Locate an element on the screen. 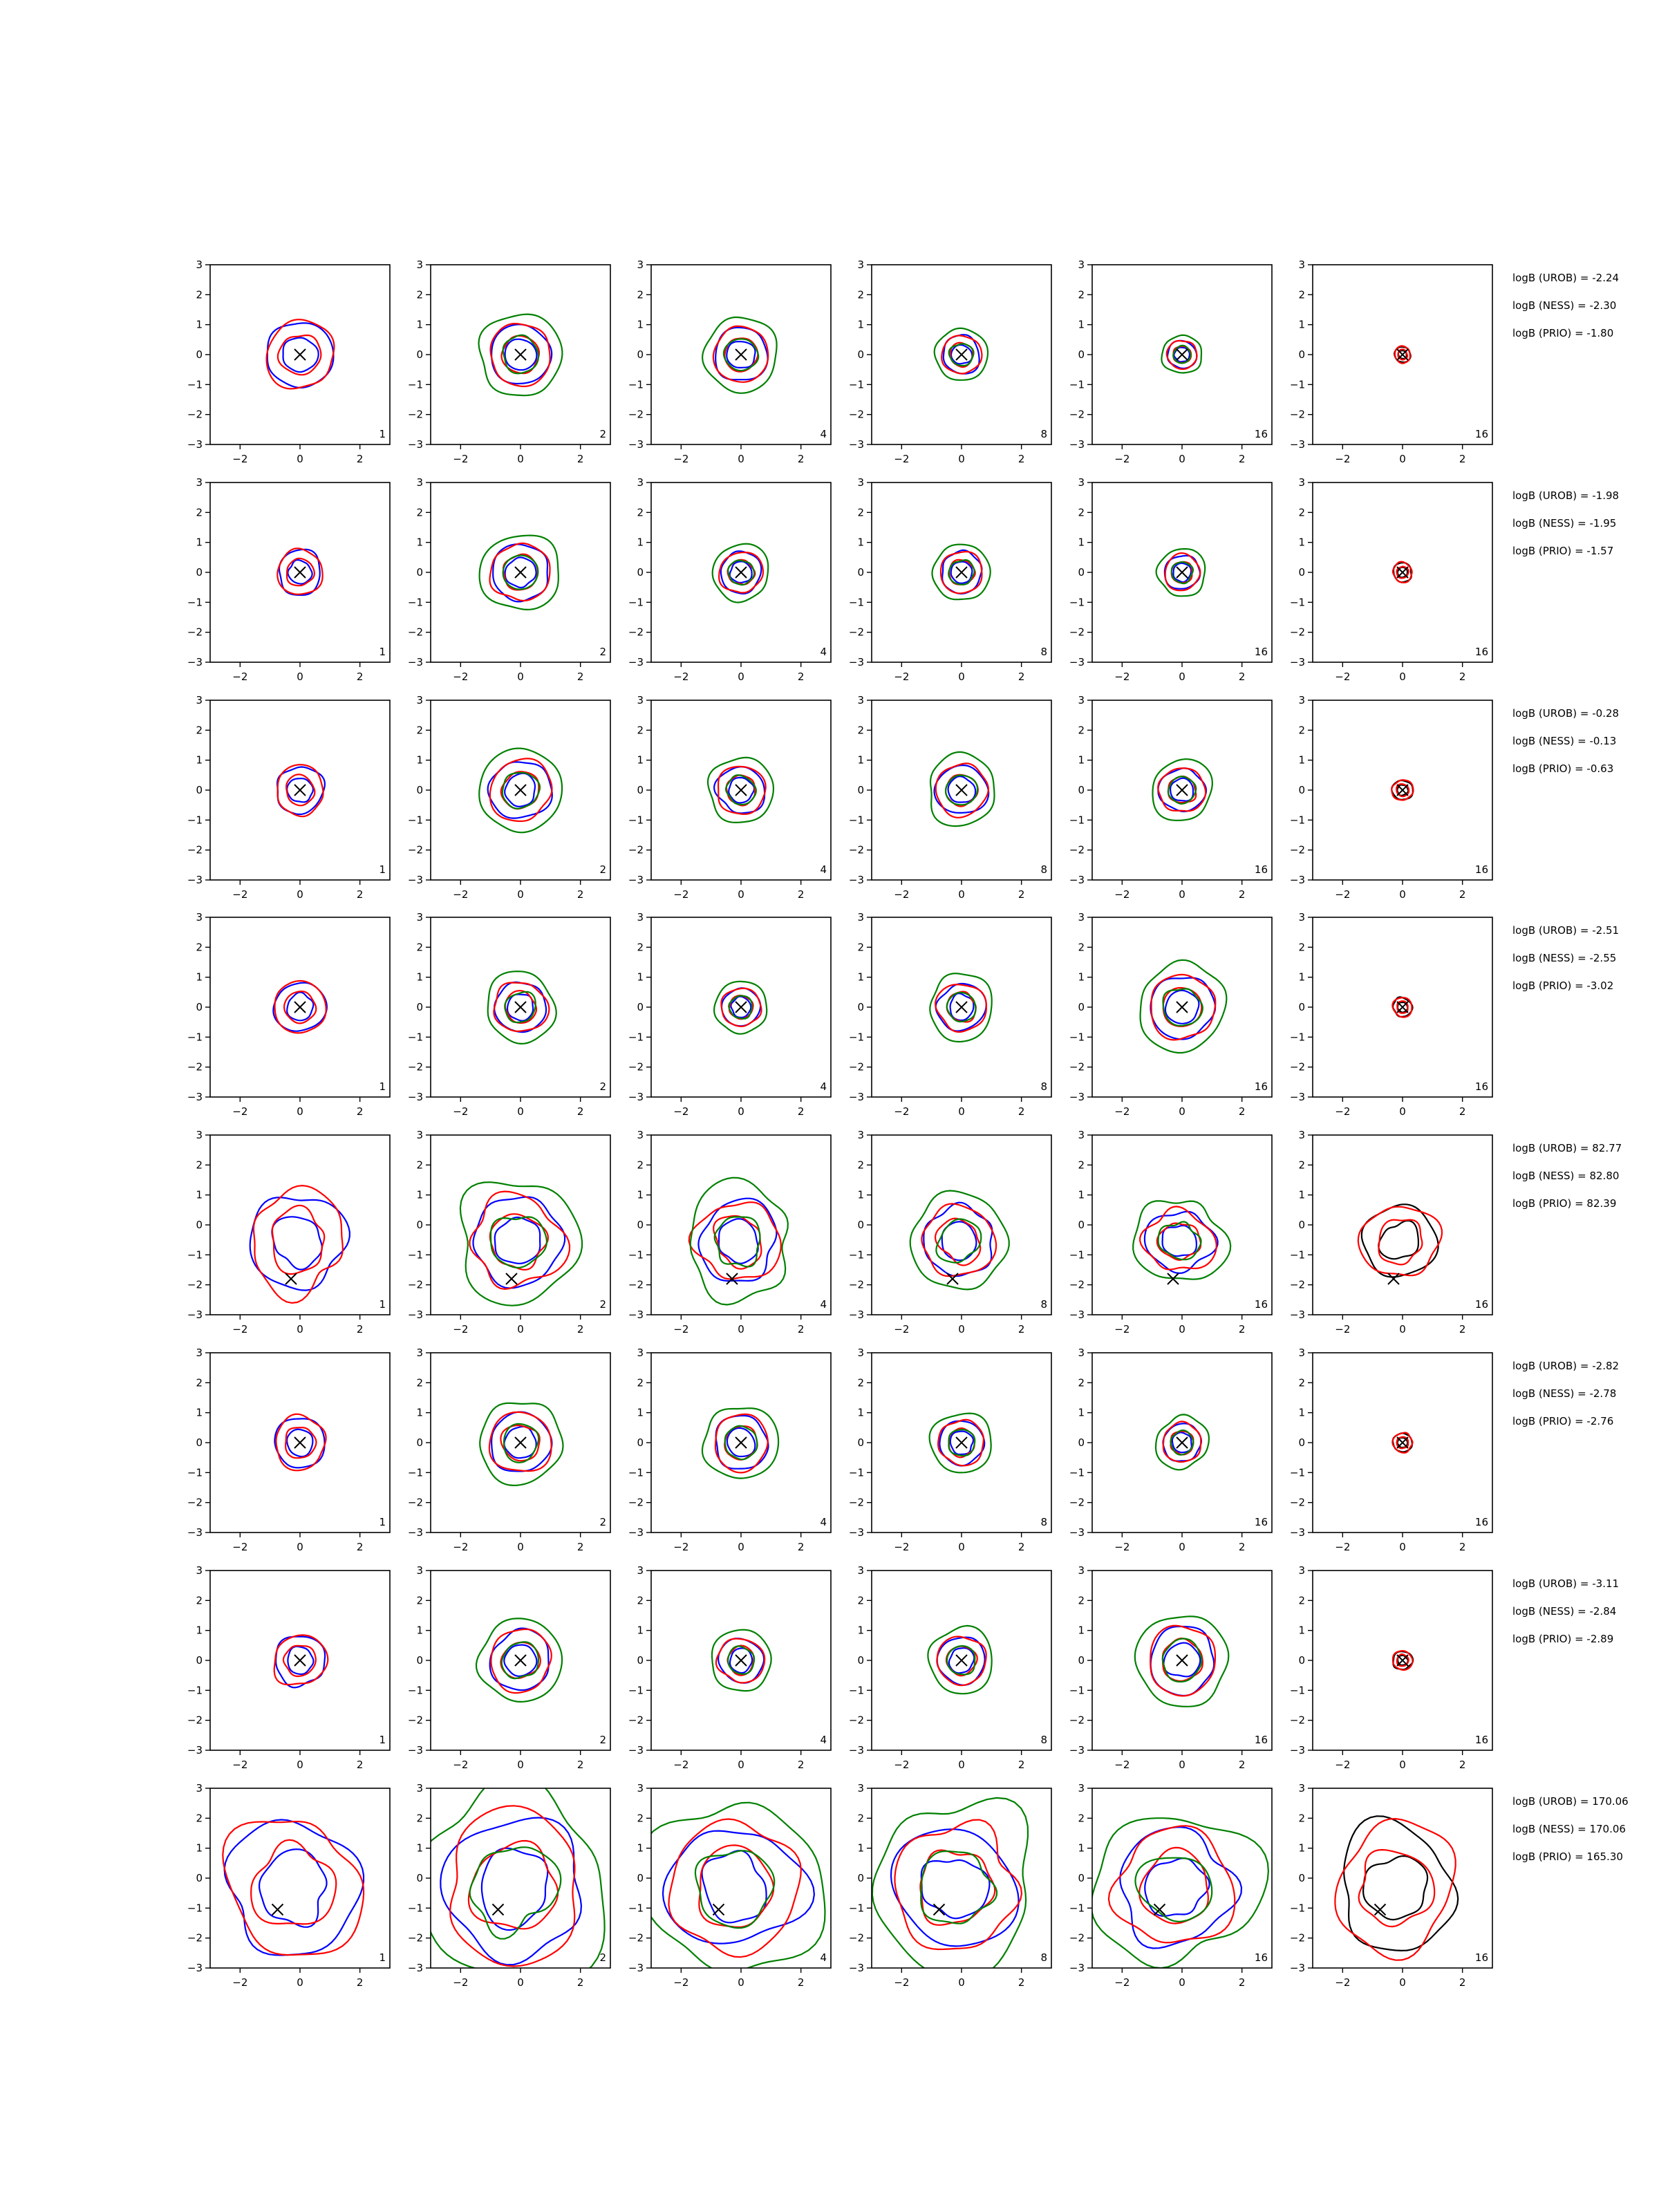 The width and height of the screenshot is (1659, 2212). logb-prio: logB (PRIO) = -1.57 is located at coordinates (1563, 551).